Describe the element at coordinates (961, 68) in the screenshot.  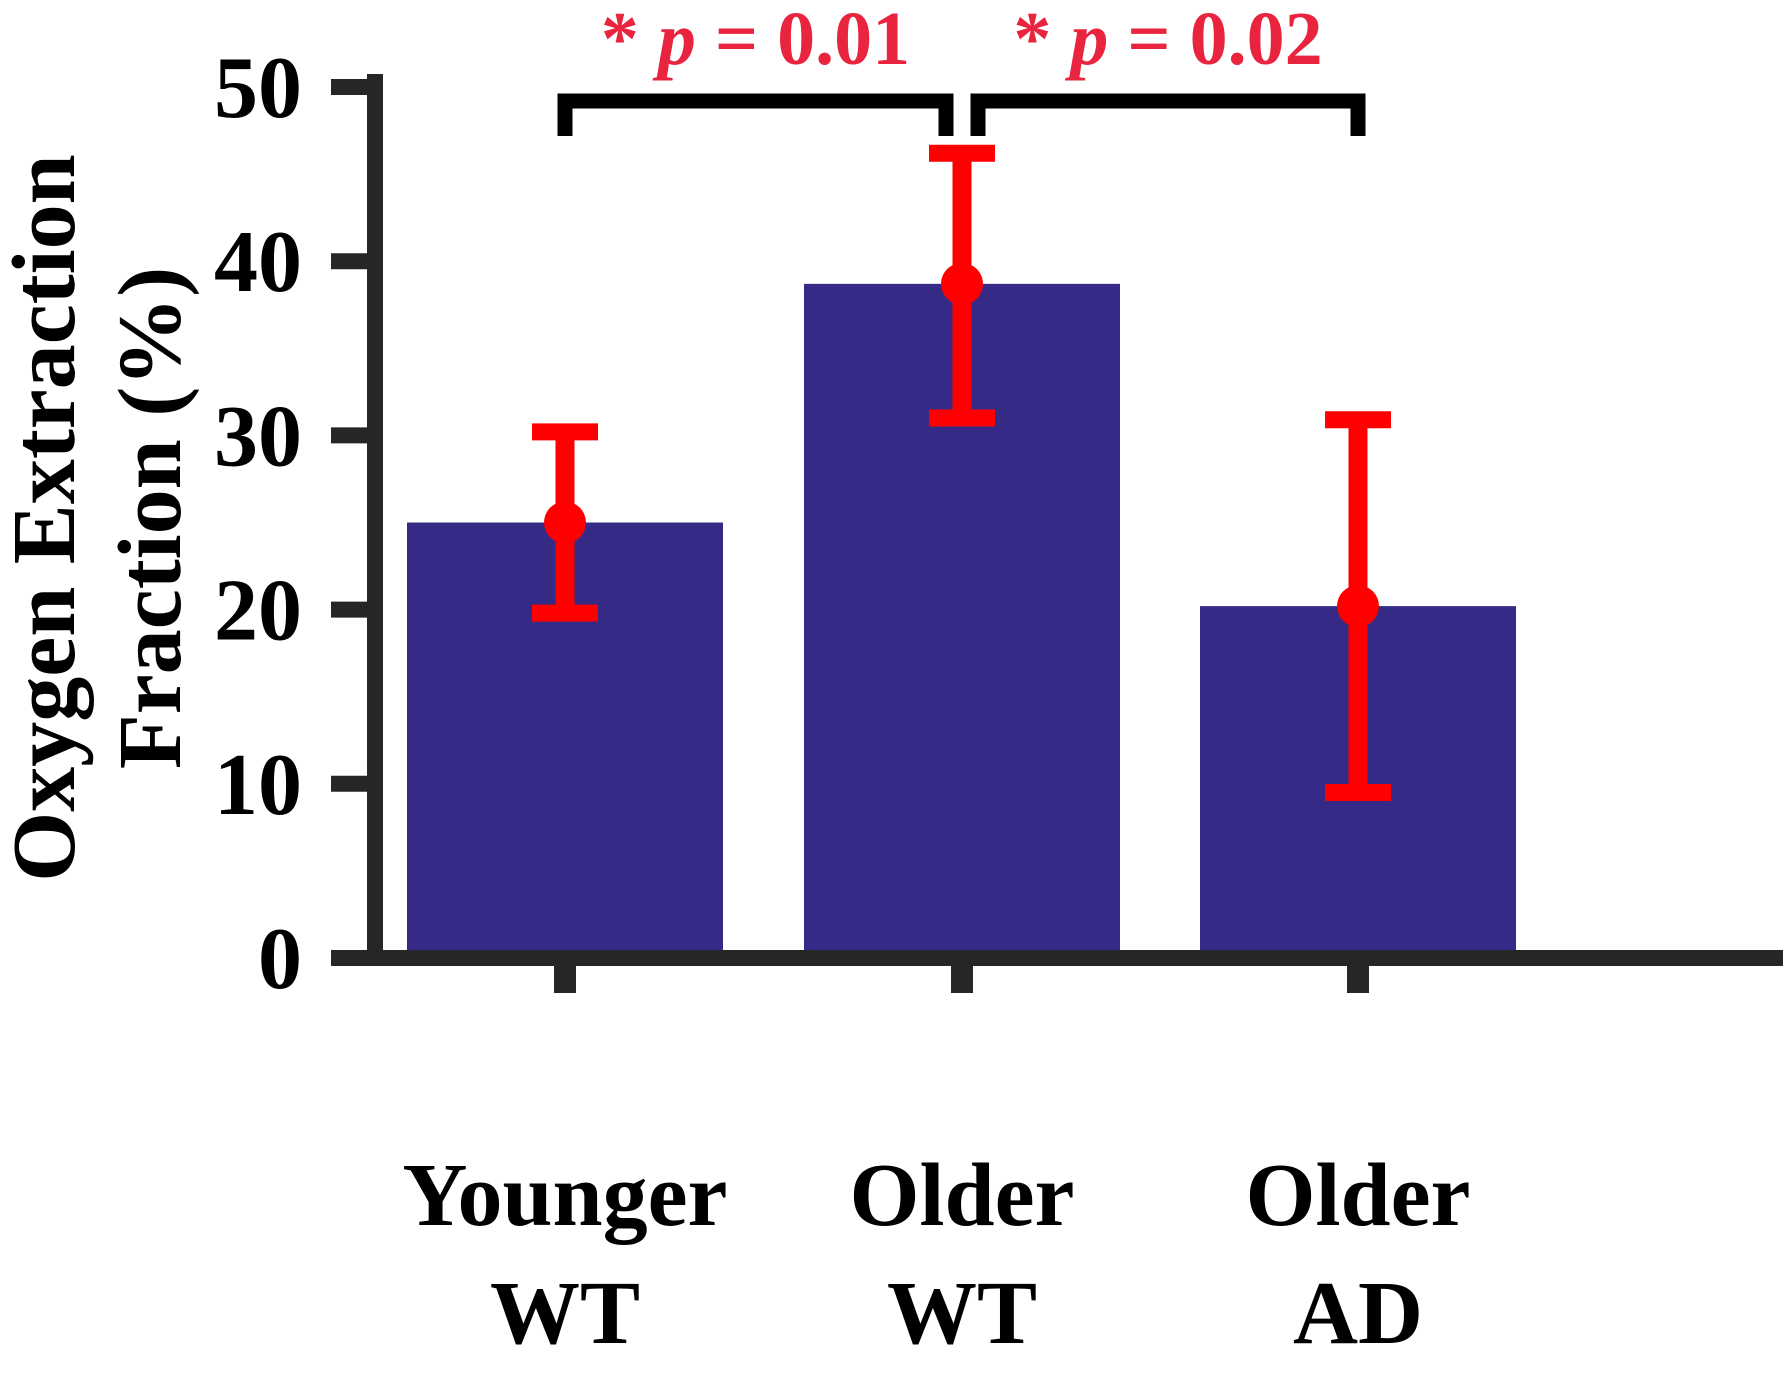
I see `significance-brackets: * p = 0.01 * p = 0.02` at that location.